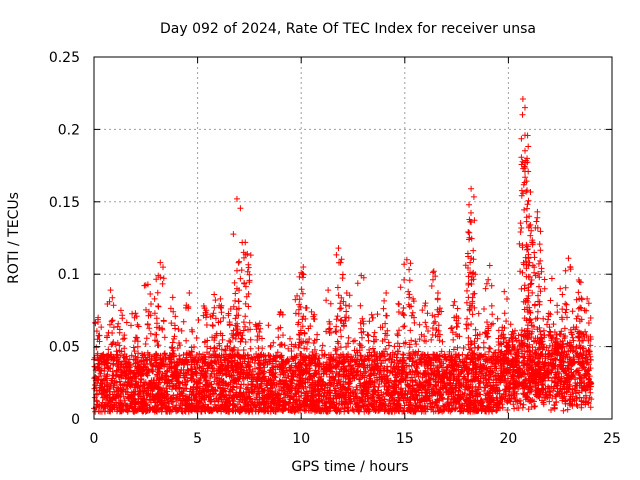 The height and width of the screenshot is (480, 640). I want to click on x-tick-label: 25, so click(612, 439).